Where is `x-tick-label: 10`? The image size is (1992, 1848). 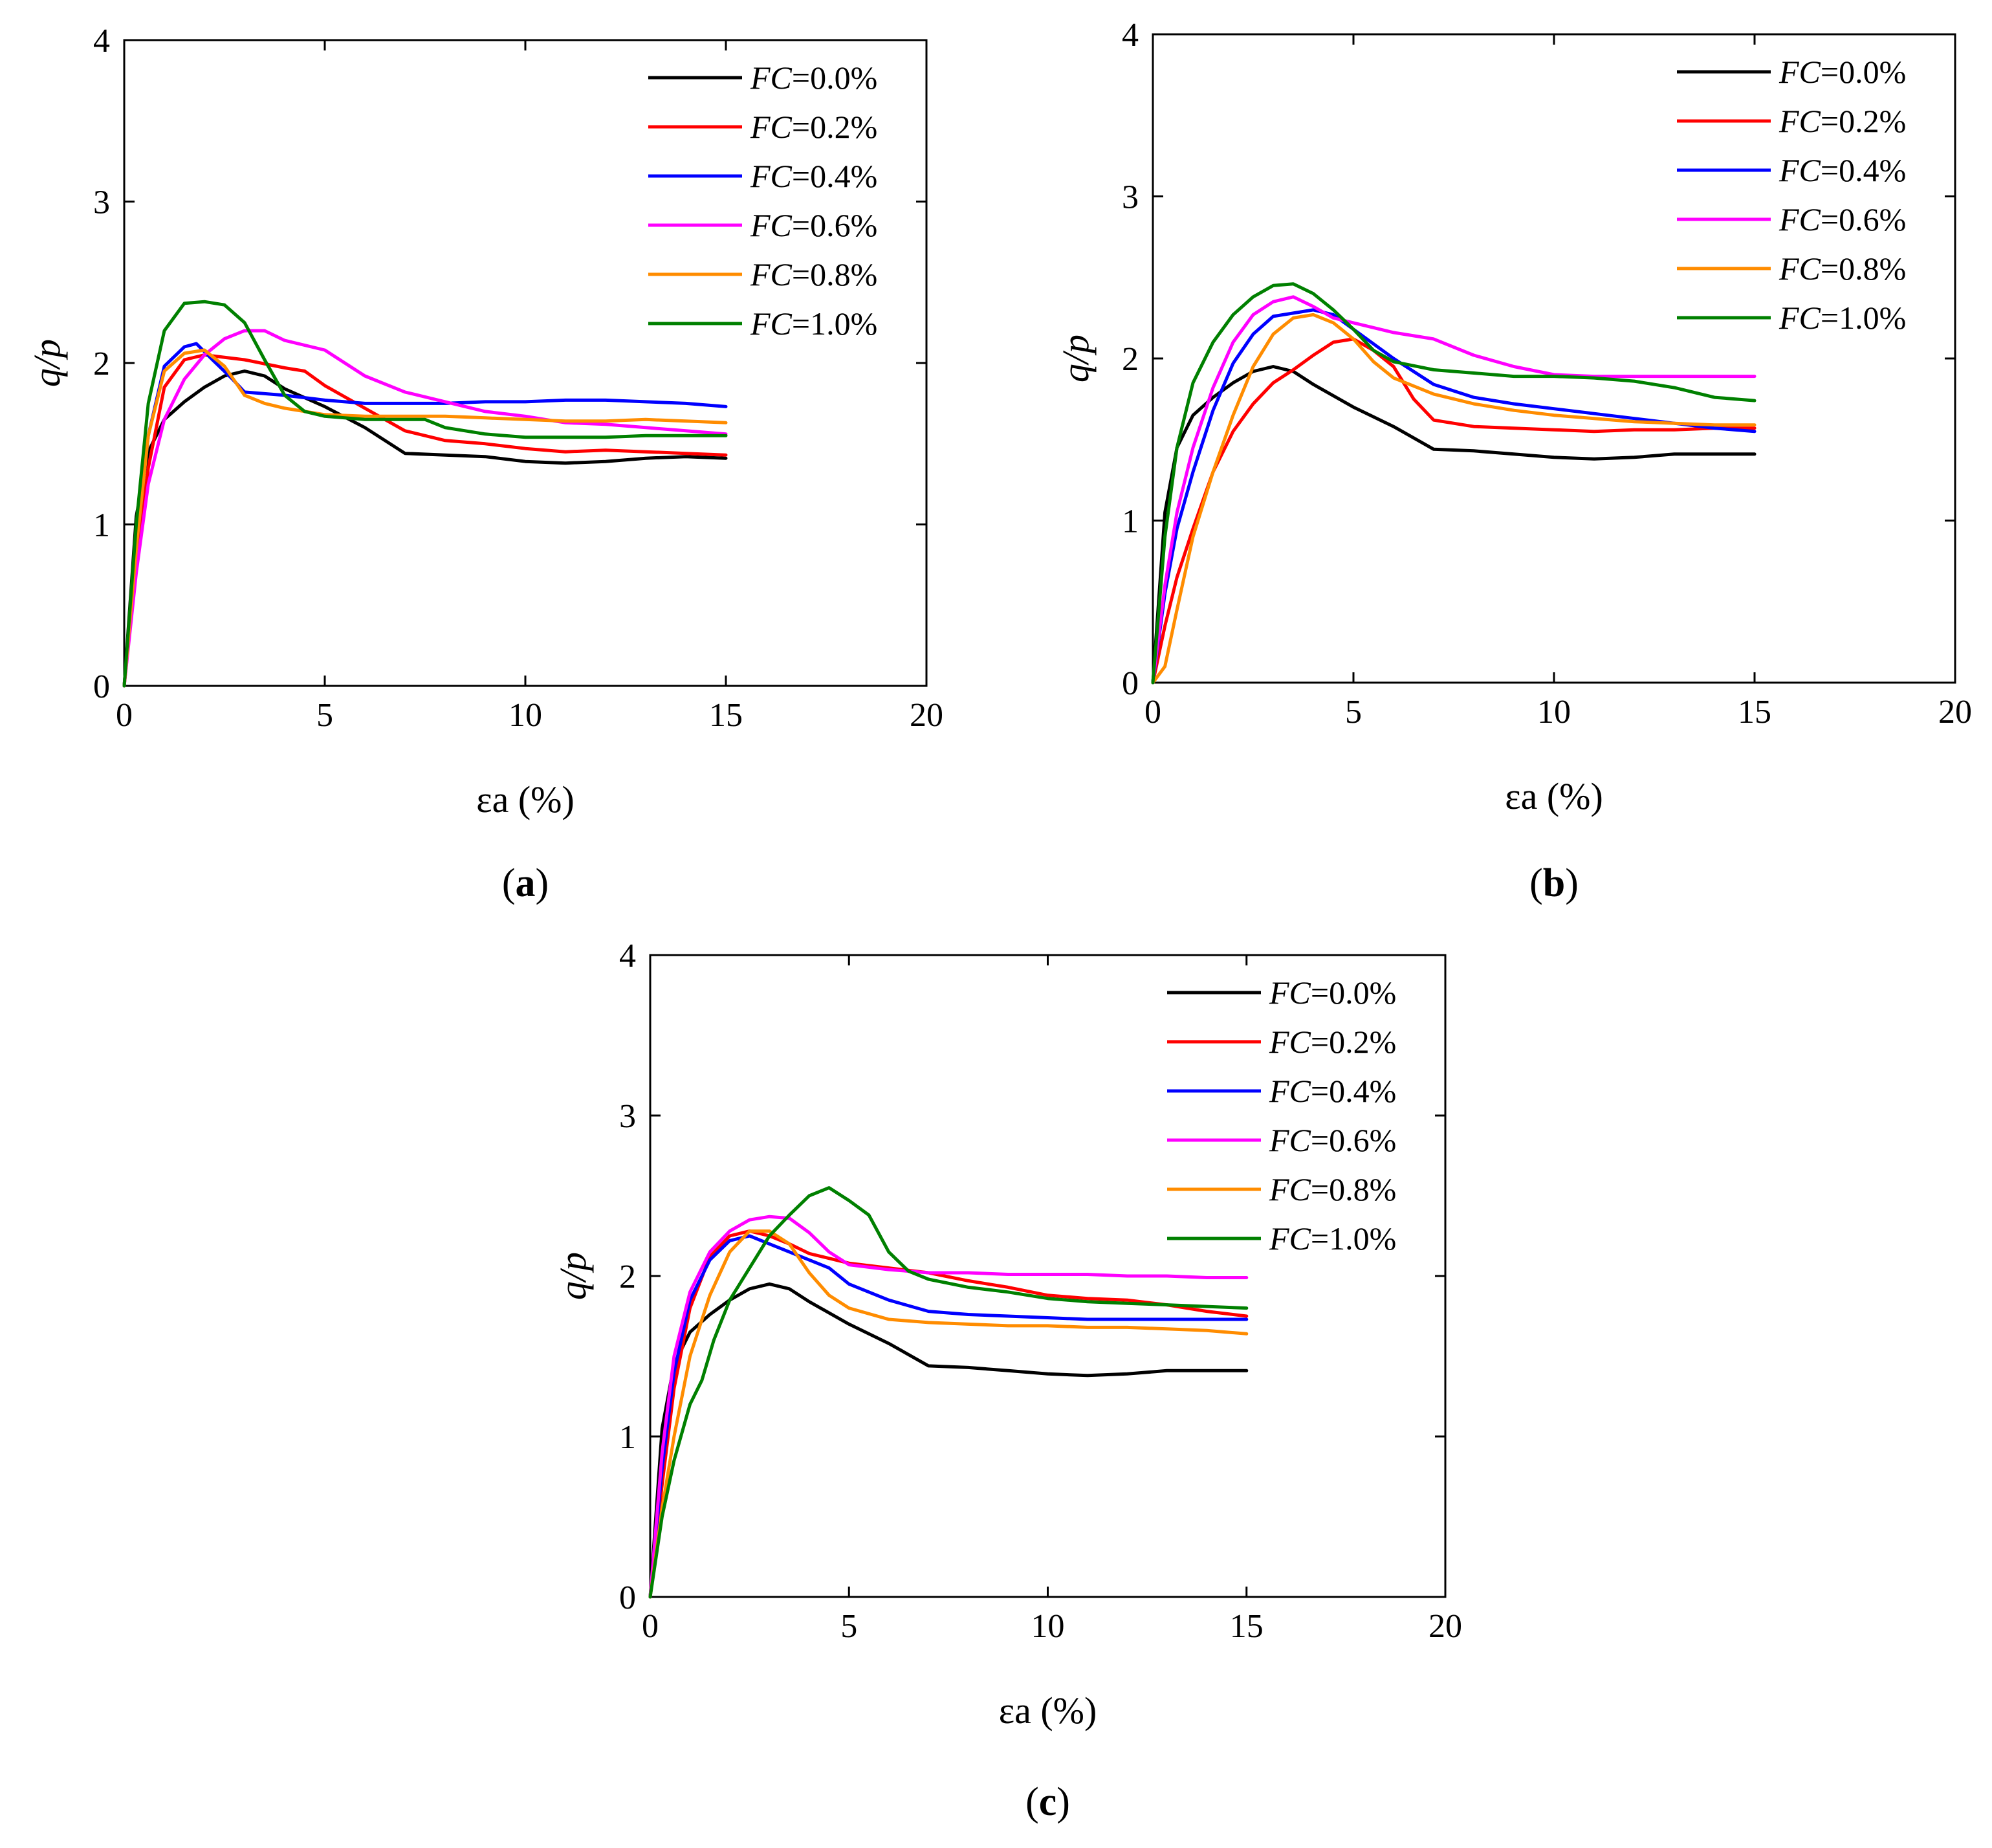
x-tick-label: 10 is located at coordinates (1554, 712).